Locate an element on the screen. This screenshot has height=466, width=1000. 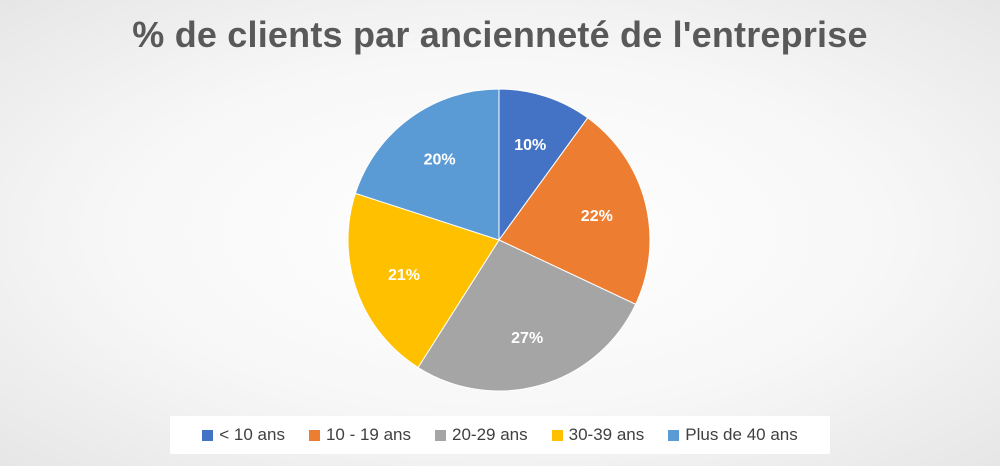
pie-slice-40-plus is located at coordinates (427, 164).